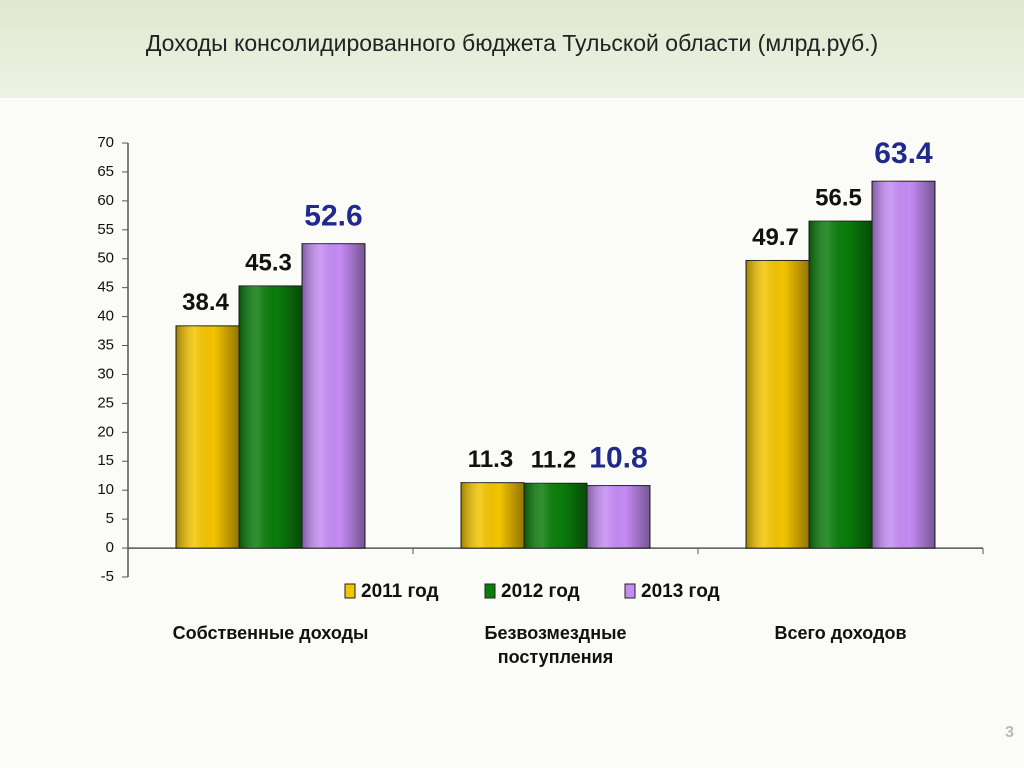 Image resolution: width=1024 pixels, height=768 pixels. What do you see at coordinates (540, 591) in the screenshot?
I see `legend-label: 2012 год` at bounding box center [540, 591].